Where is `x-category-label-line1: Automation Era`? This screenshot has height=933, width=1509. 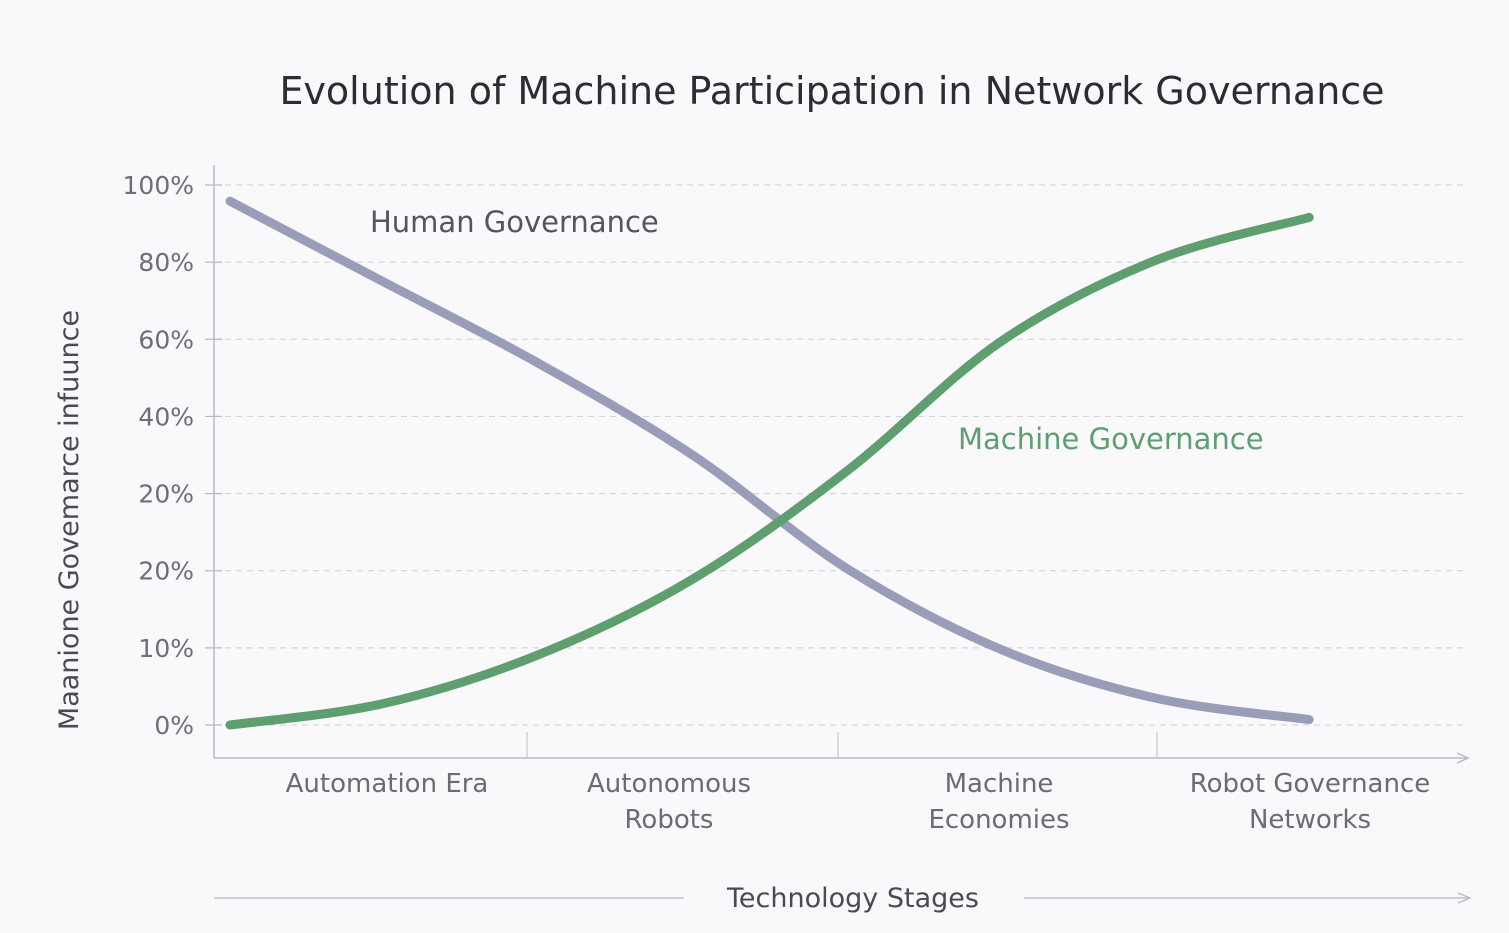 x-category-label-line1: Automation Era is located at coordinates (387, 784).